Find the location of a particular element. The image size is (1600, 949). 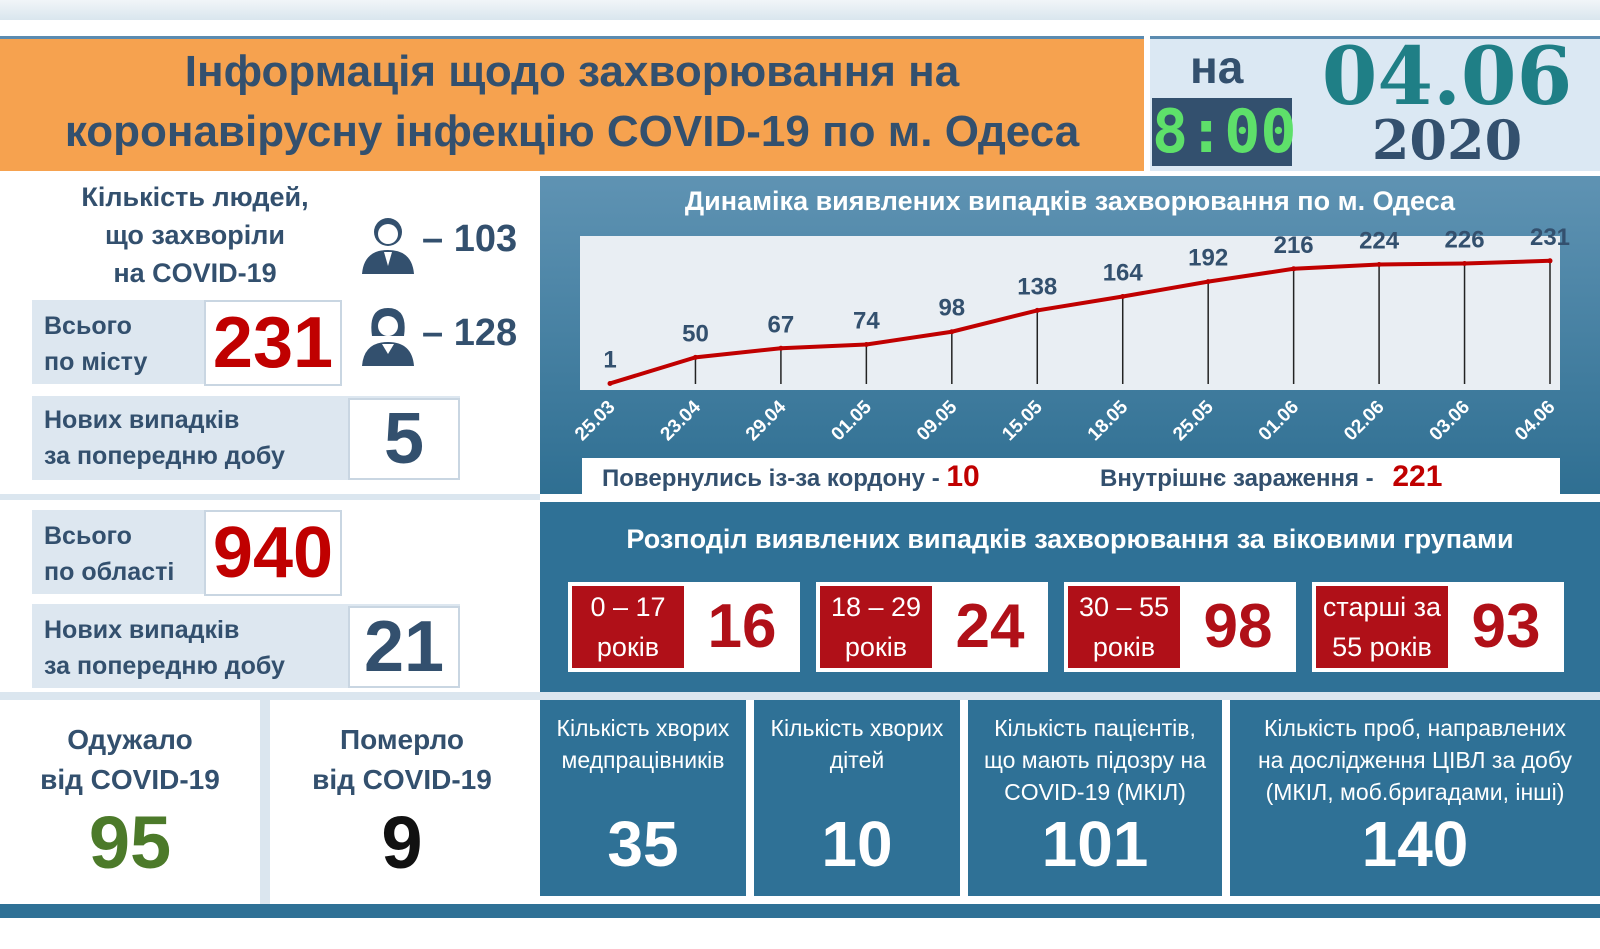

city-total-value: 231 is located at coordinates (273, 343).